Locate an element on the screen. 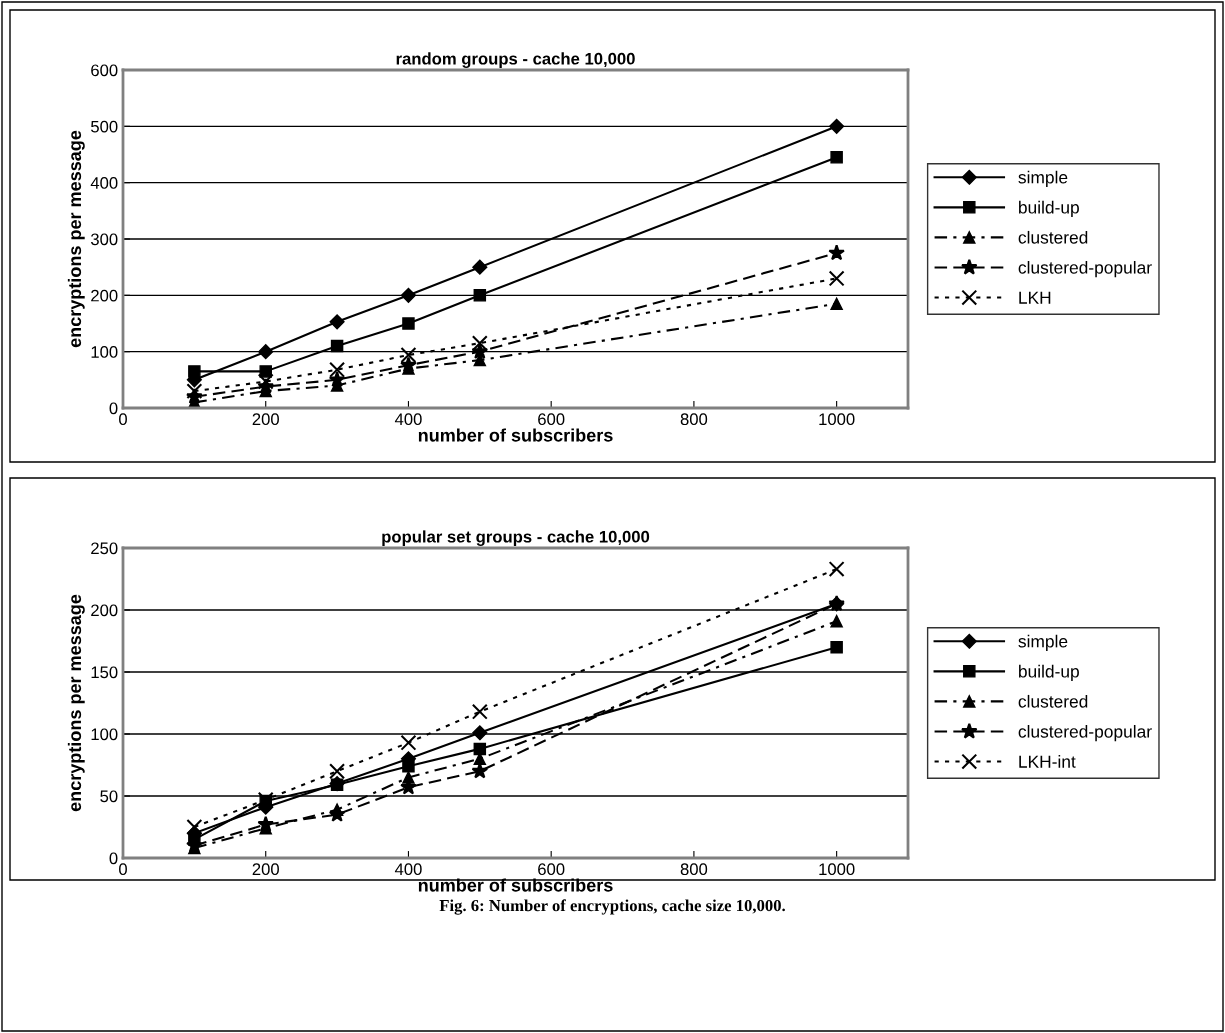 This screenshot has height=1033, width=1225. y-tick-label: 150 is located at coordinates (104, 672).